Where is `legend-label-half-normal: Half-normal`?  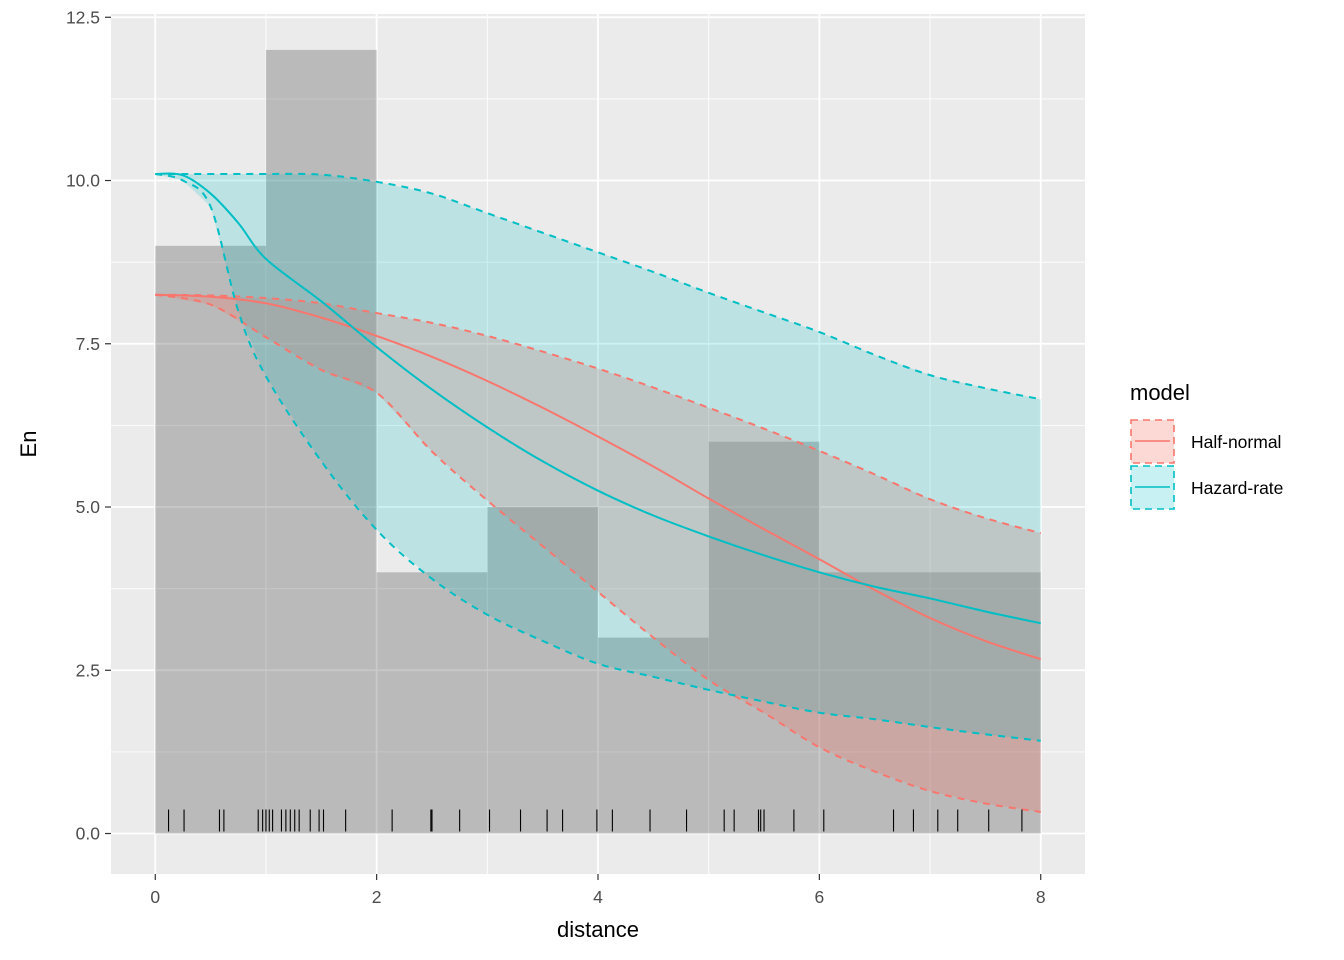 legend-label-half-normal: Half-normal is located at coordinates (1236, 442).